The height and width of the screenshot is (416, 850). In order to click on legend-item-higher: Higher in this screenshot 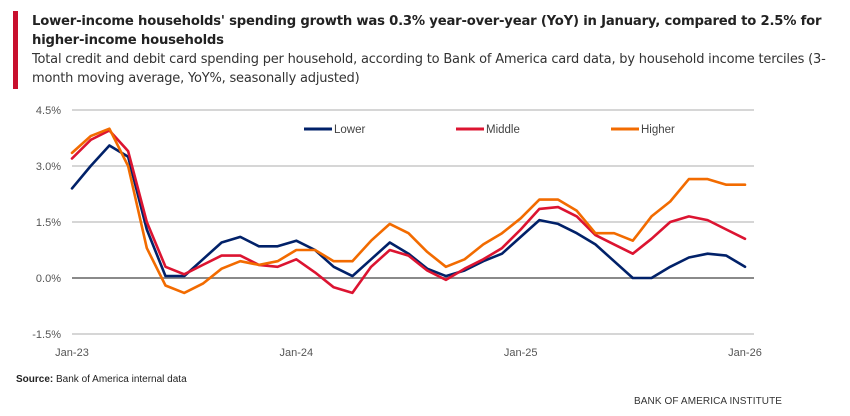, I will do `click(643, 130)`.